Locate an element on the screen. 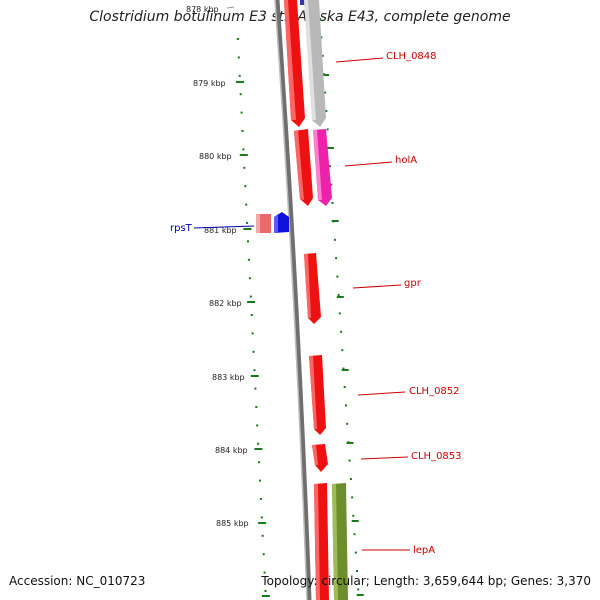 The height and width of the screenshot is (600, 600). gene-holA-red is located at coordinates (303, 167).